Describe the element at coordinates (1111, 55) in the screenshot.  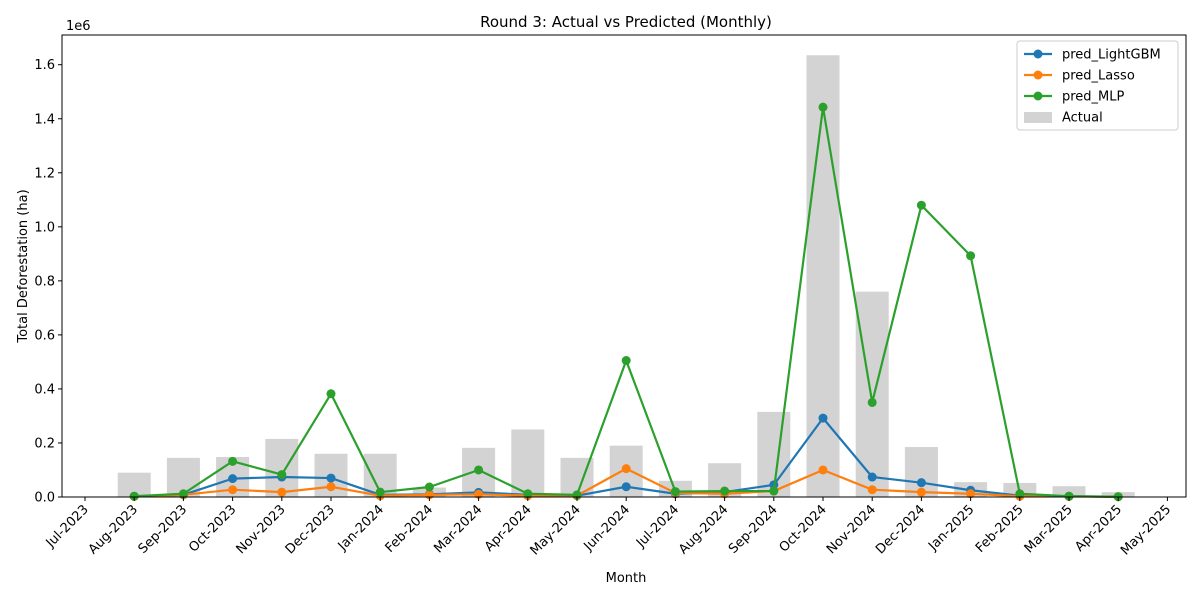
I see `legend-label: pred_LightGBM` at that location.